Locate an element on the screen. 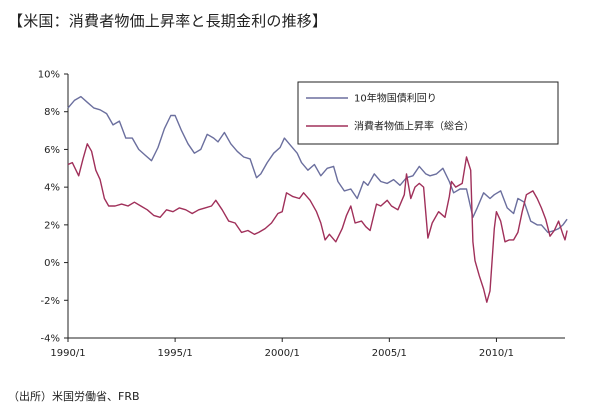 The height and width of the screenshot is (420, 600). y-tick-label: 4% is located at coordinates (52, 188).